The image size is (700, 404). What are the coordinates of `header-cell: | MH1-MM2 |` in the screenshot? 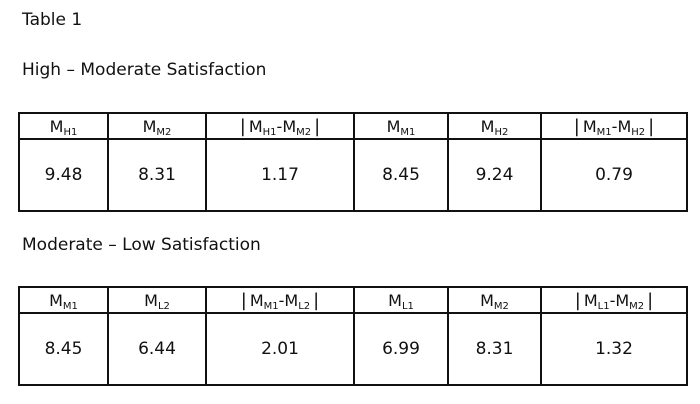 It's located at (280, 126).